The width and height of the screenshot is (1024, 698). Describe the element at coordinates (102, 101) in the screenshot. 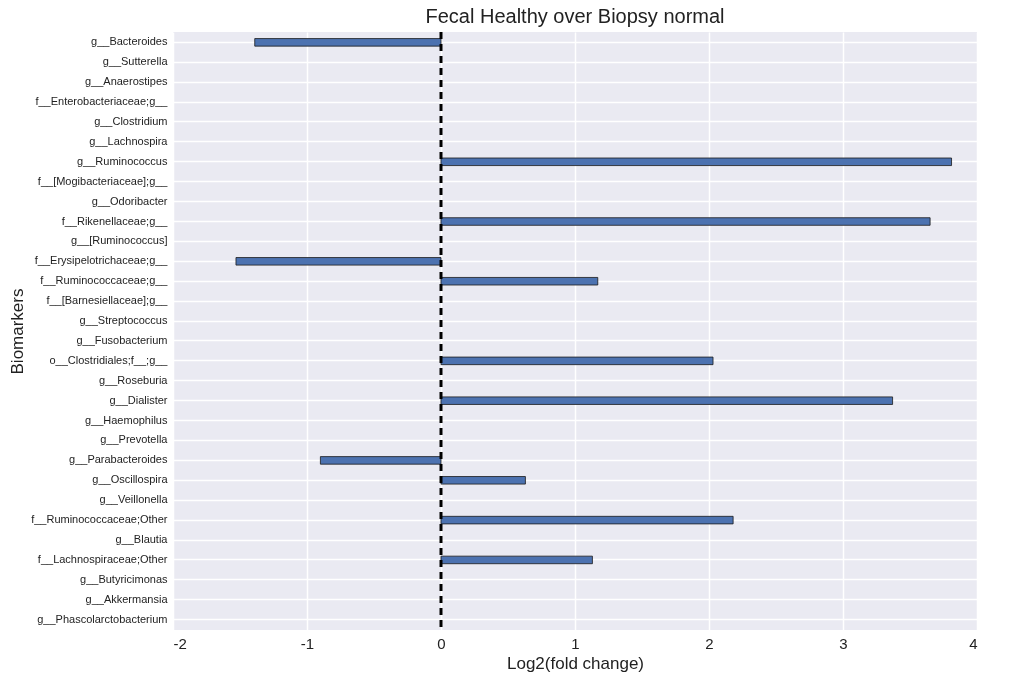

I see `y-tick-label: f__Enterobacteriaceae;g__` at that location.